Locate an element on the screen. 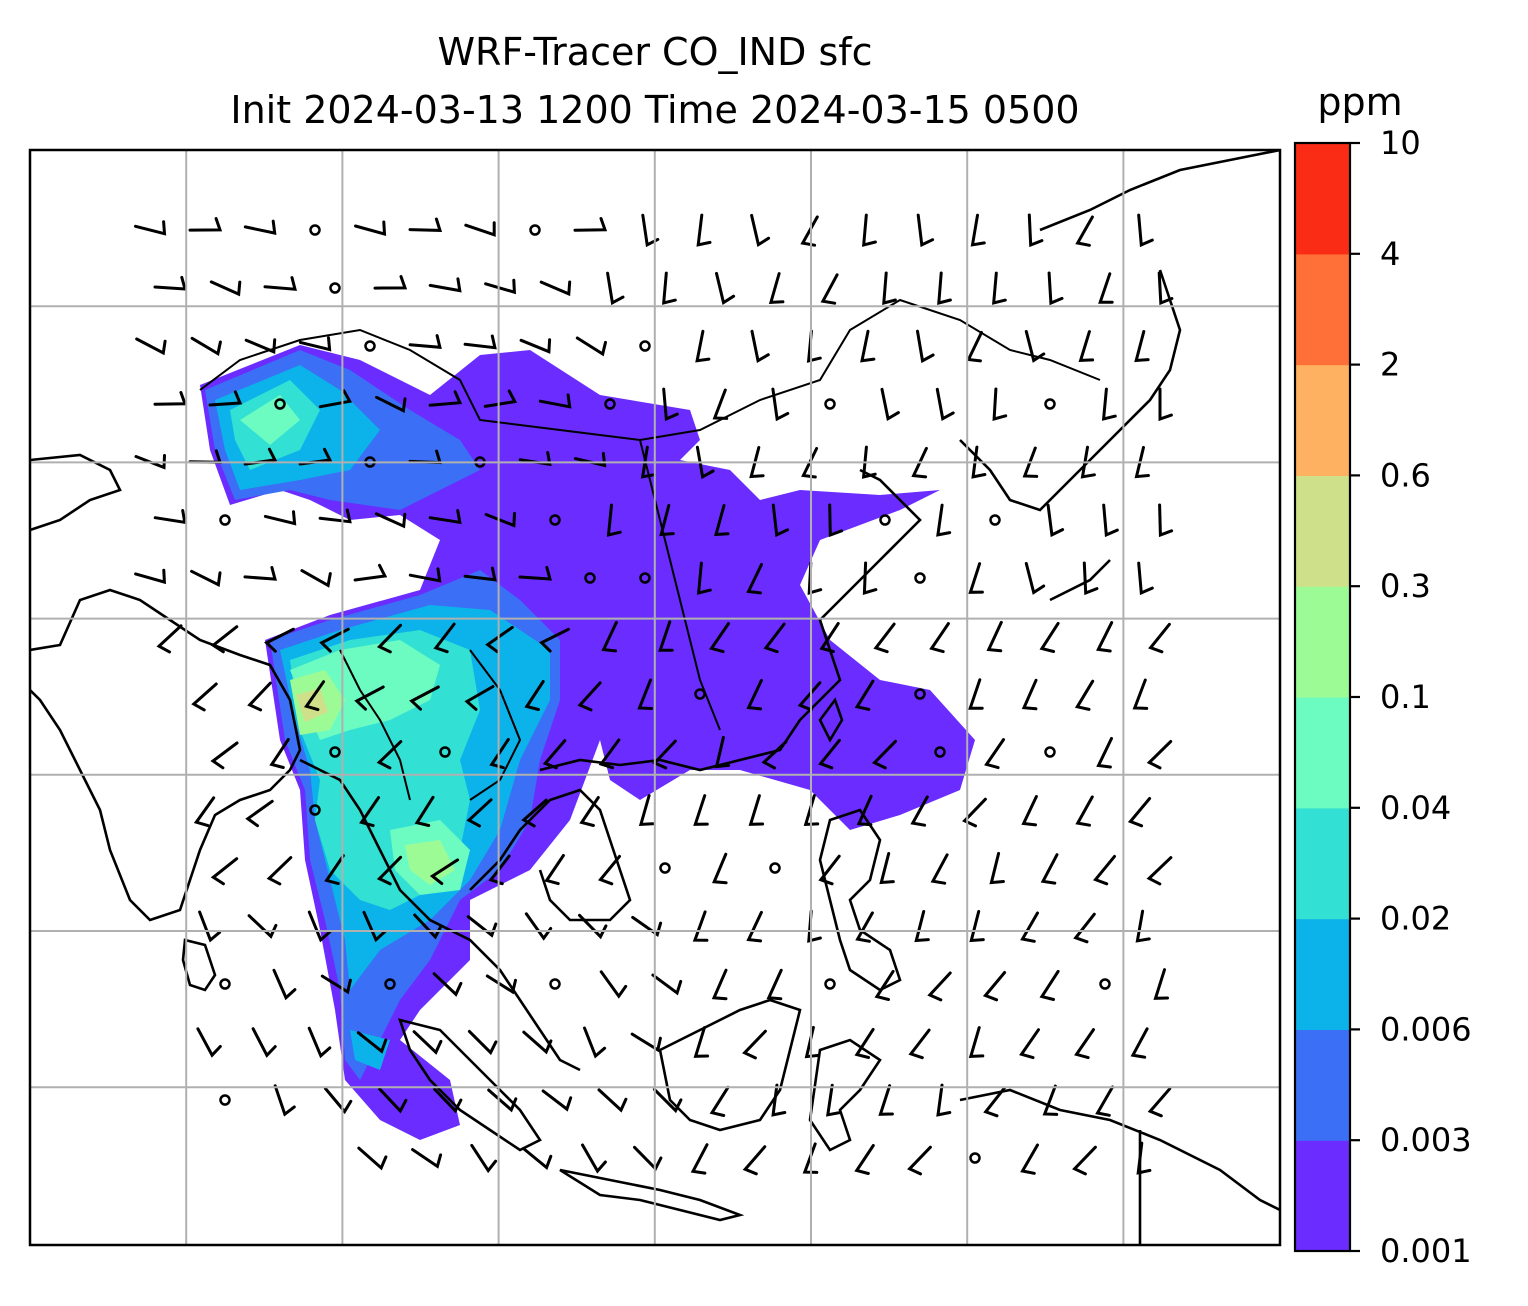 This screenshot has height=1306, width=1528. colorbar-tick-label: 0.001 is located at coordinates (1426, 1251).